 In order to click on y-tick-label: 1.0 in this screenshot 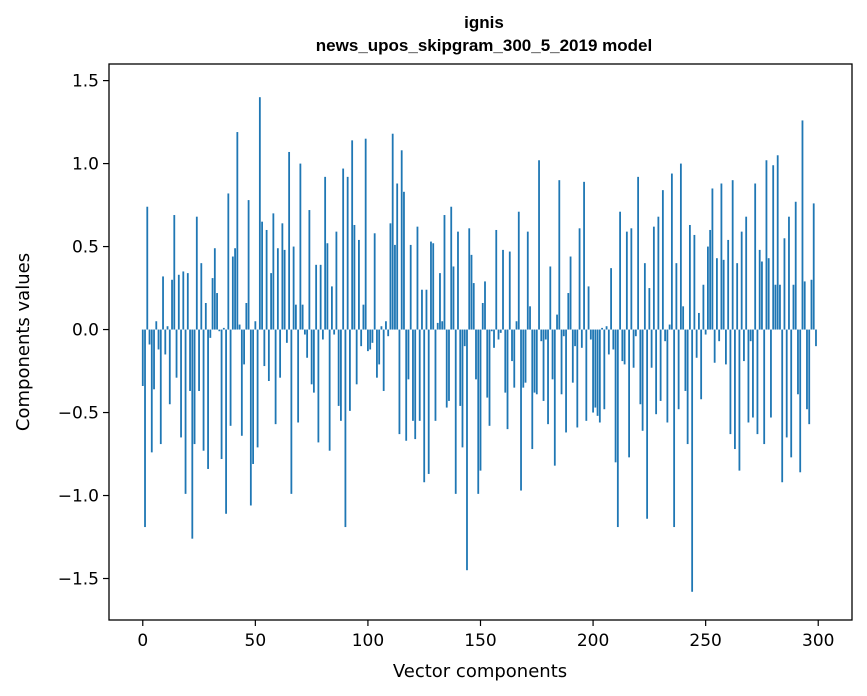, I will do `click(85, 165)`.